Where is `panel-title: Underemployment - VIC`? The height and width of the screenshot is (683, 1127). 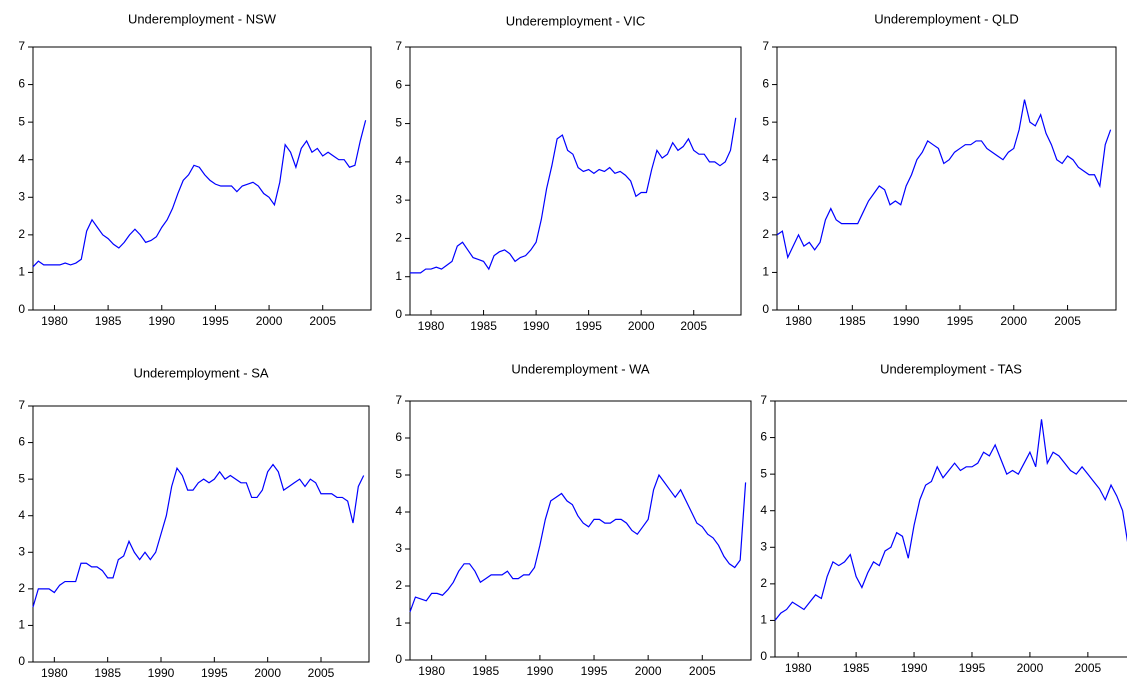 panel-title: Underemployment - VIC is located at coordinates (575, 20).